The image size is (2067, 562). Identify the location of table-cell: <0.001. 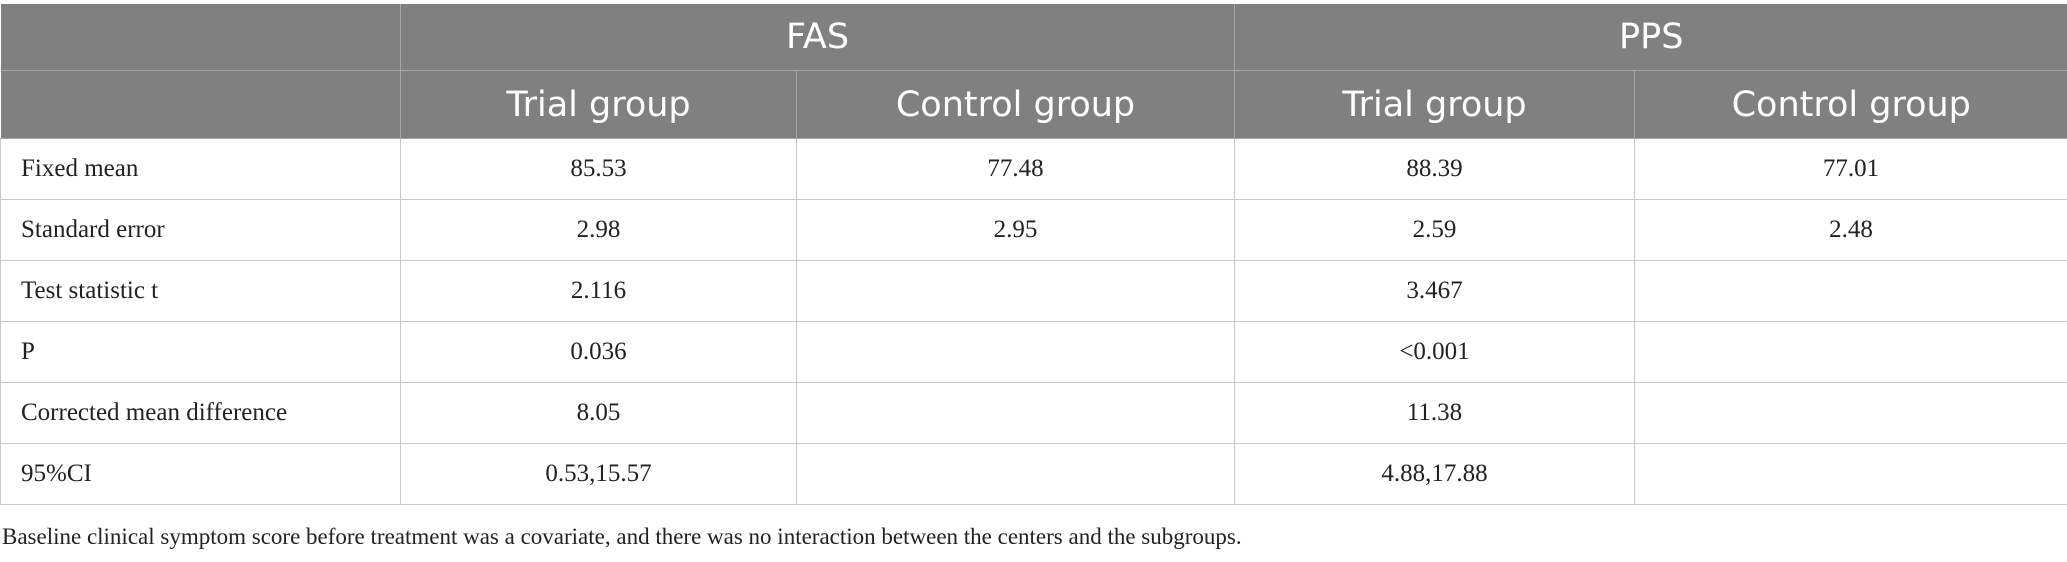
(1434, 352).